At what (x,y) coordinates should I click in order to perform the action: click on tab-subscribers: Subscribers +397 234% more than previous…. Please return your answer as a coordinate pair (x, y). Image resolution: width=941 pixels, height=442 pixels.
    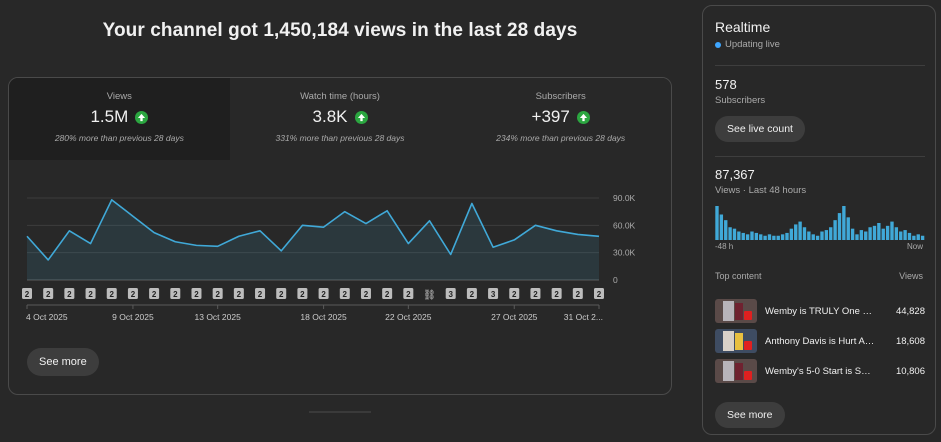
    Looking at the image, I should click on (560, 119).